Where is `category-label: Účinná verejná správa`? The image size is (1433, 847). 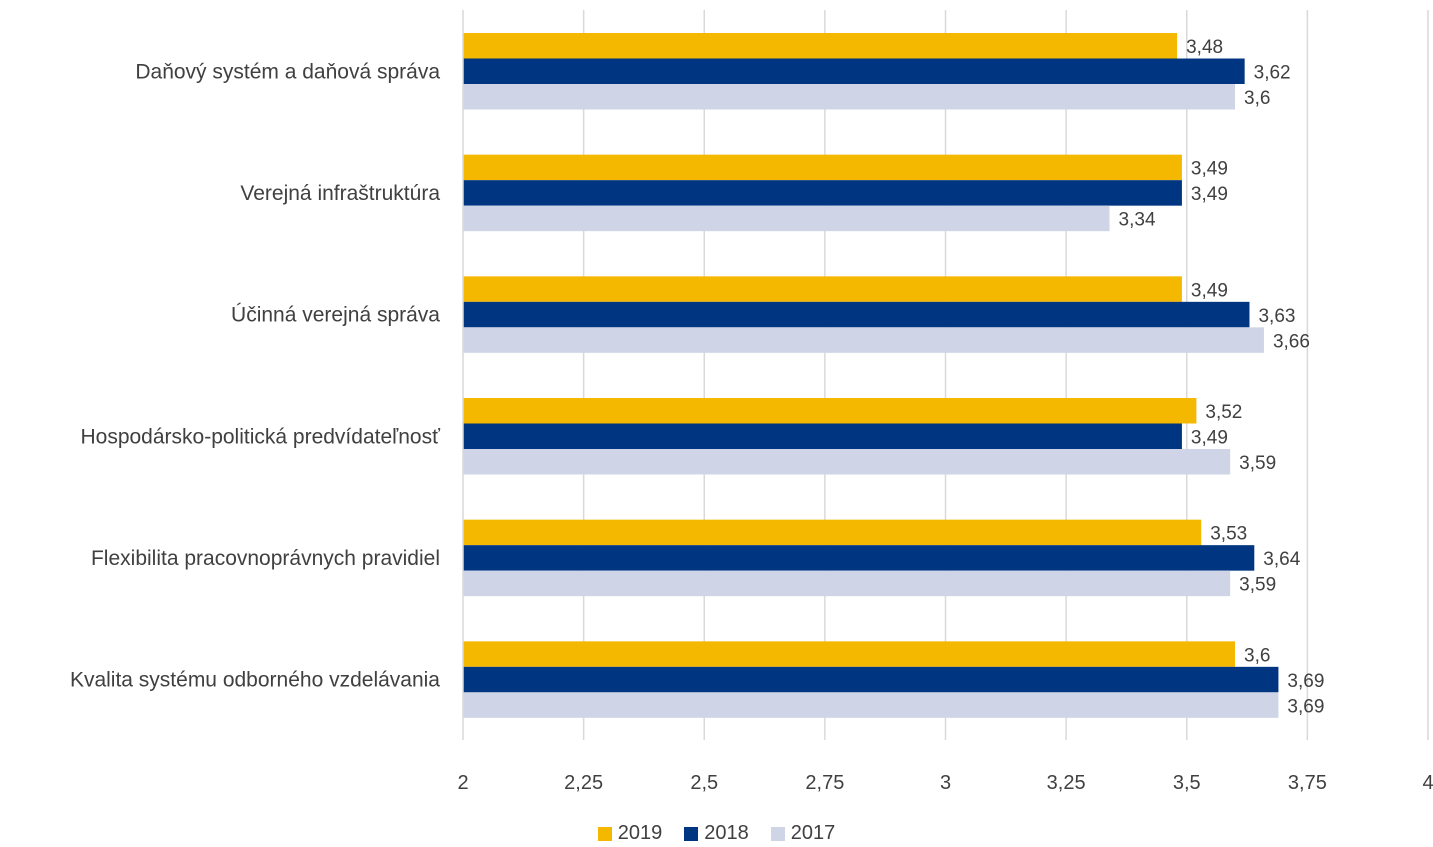 category-label: Účinná verejná správa is located at coordinates (335, 315).